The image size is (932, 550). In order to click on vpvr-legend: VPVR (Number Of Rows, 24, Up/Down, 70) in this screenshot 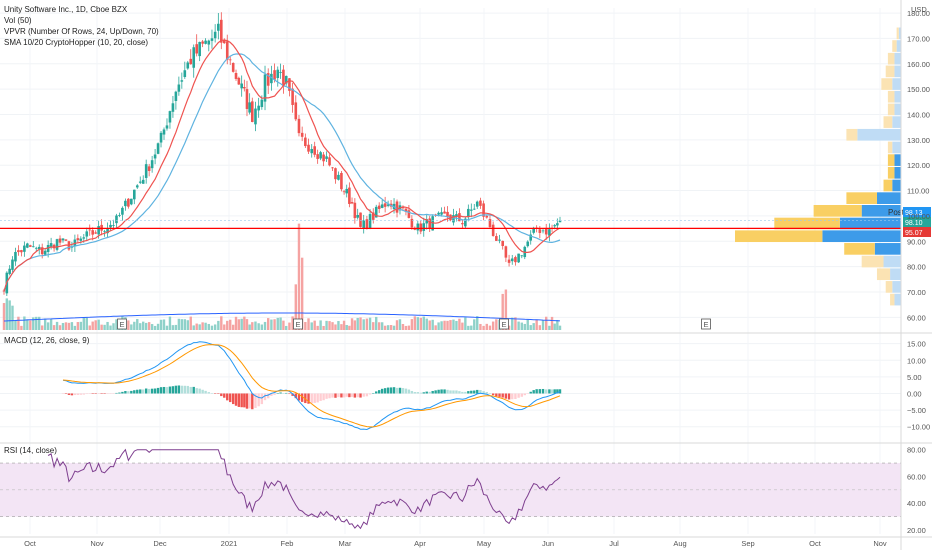, I will do `click(81, 31)`.